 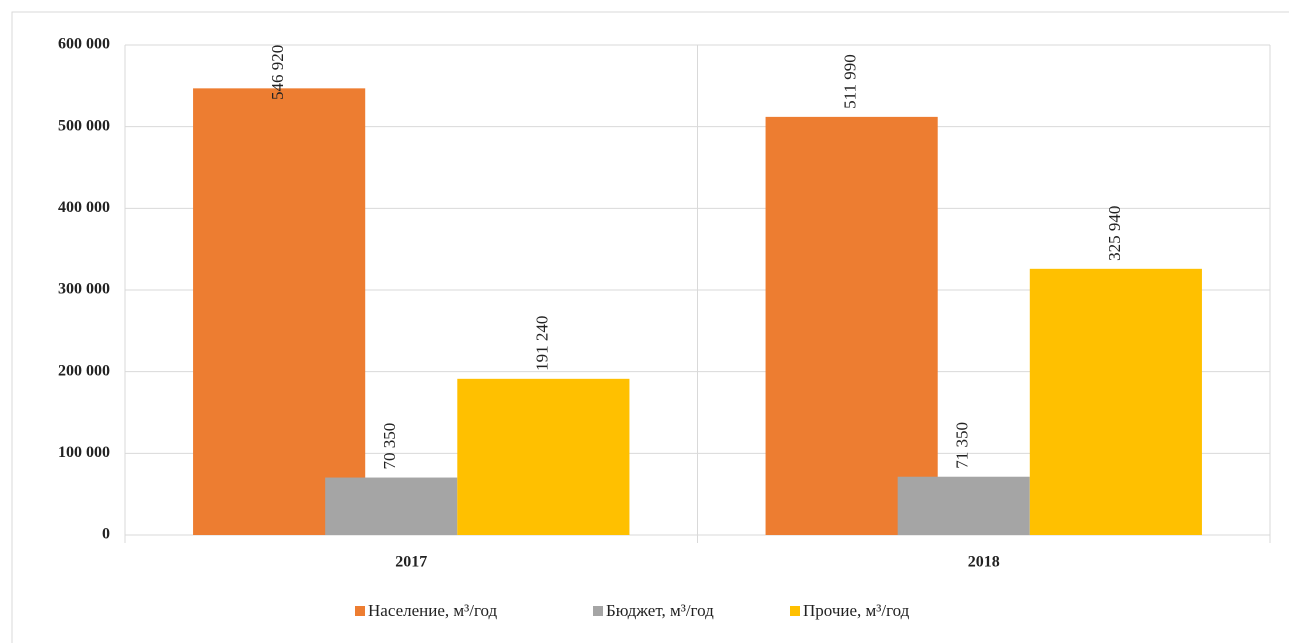 What do you see at coordinates (850, 81) in the screenshot?
I see `data-label: 511 990` at bounding box center [850, 81].